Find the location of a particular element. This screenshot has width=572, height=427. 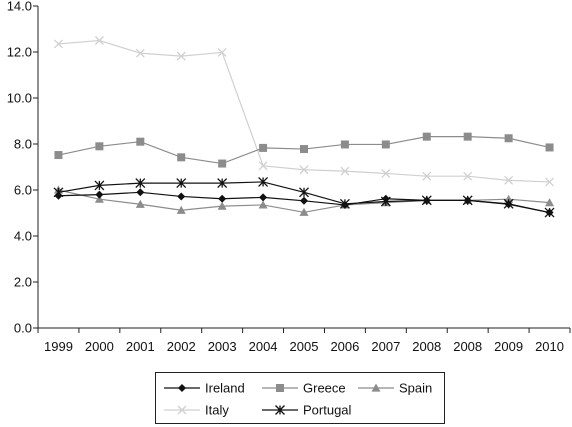

legend-item-italy: Italy is located at coordinates (196, 410).